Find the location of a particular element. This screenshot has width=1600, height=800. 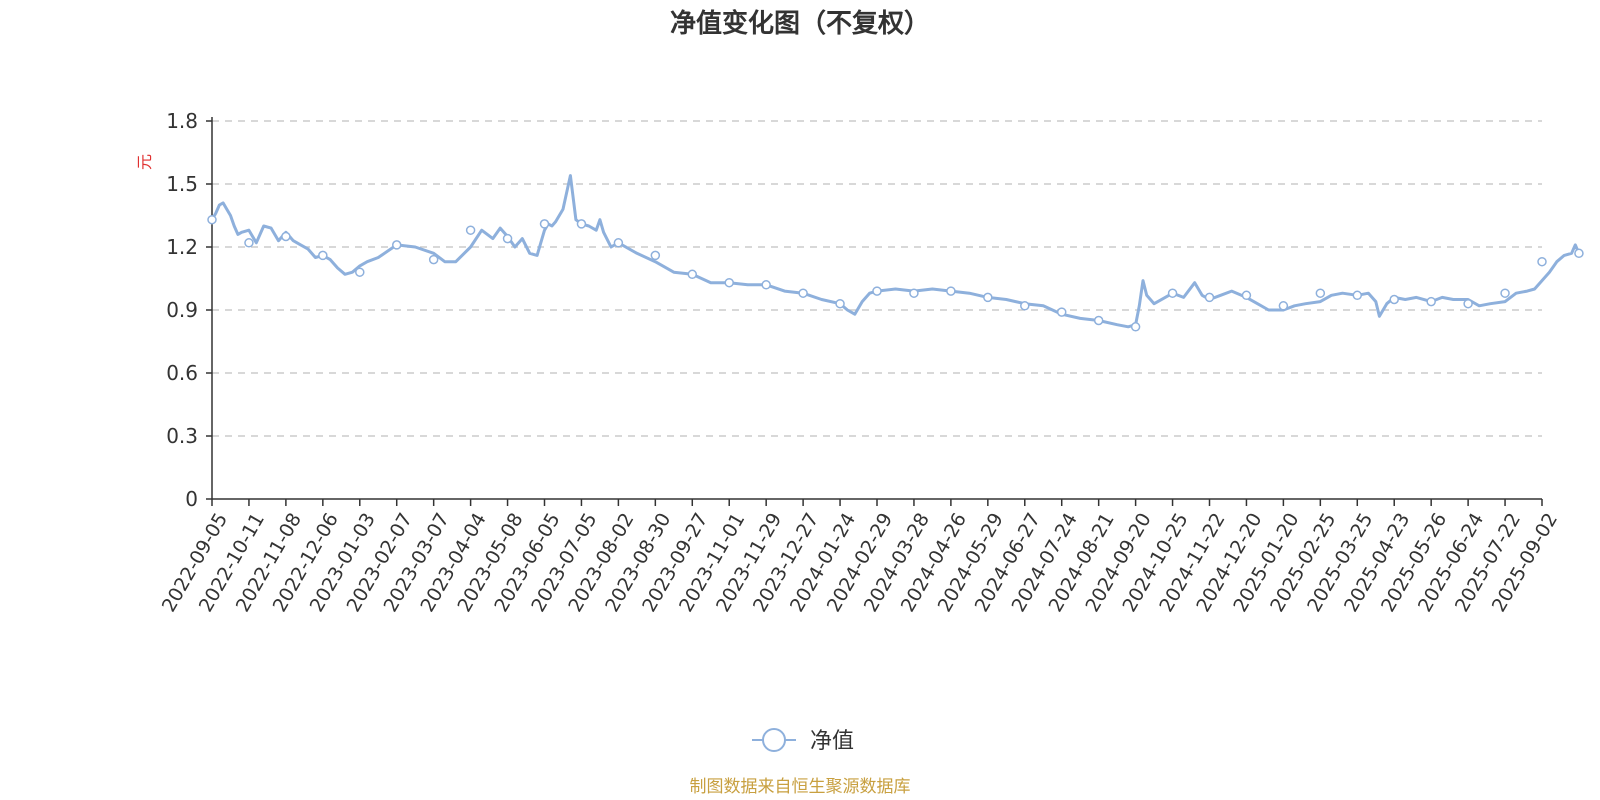

y-tick-label: 0.3 is located at coordinates (182, 436).